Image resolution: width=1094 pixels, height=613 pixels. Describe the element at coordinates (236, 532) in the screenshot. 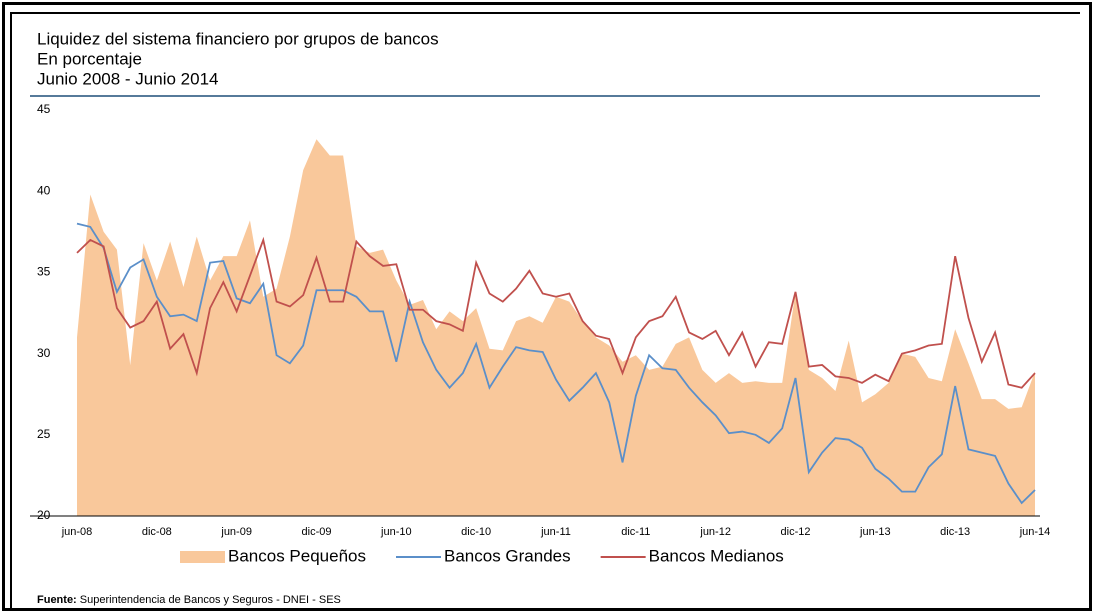

I see `x-tick-label: jun-09` at that location.